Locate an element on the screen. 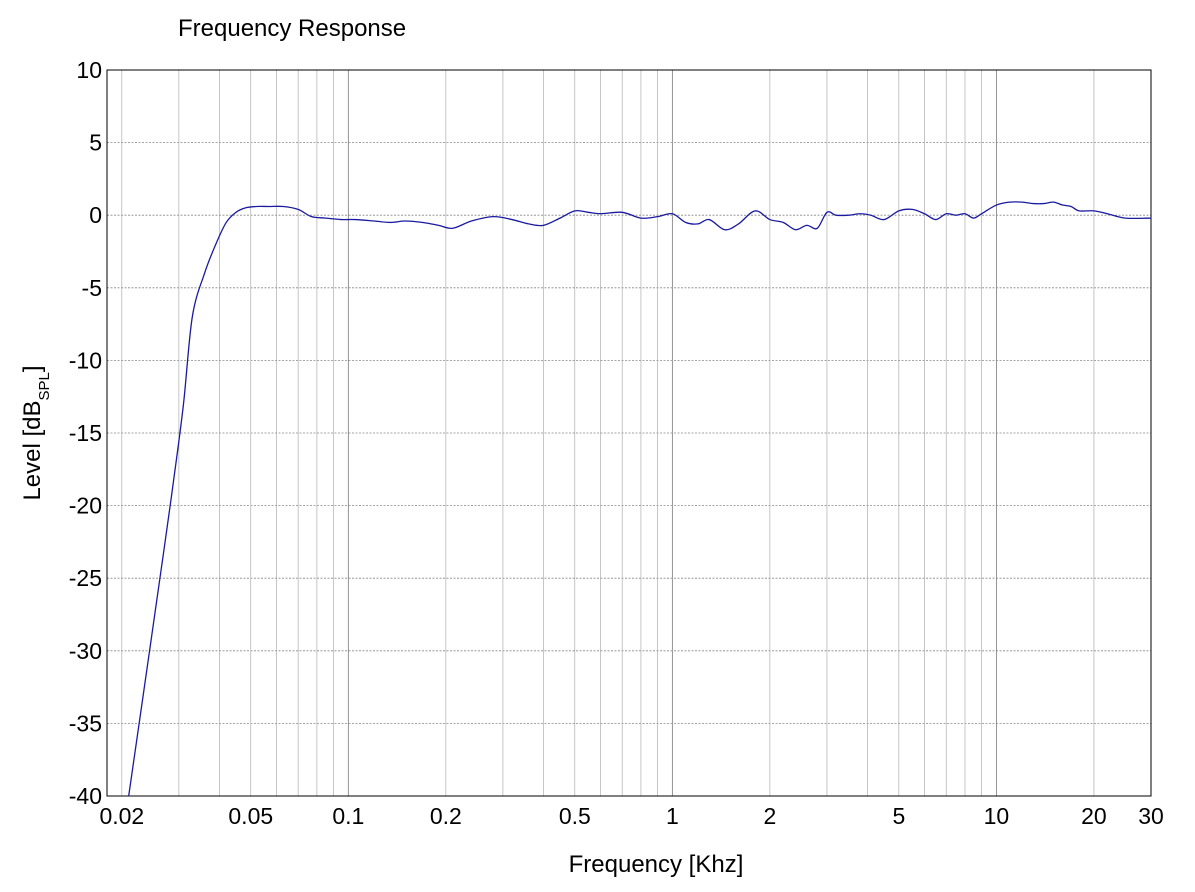 The height and width of the screenshot is (892, 1195). y-tick-label: -20 is located at coordinates (85, 506).